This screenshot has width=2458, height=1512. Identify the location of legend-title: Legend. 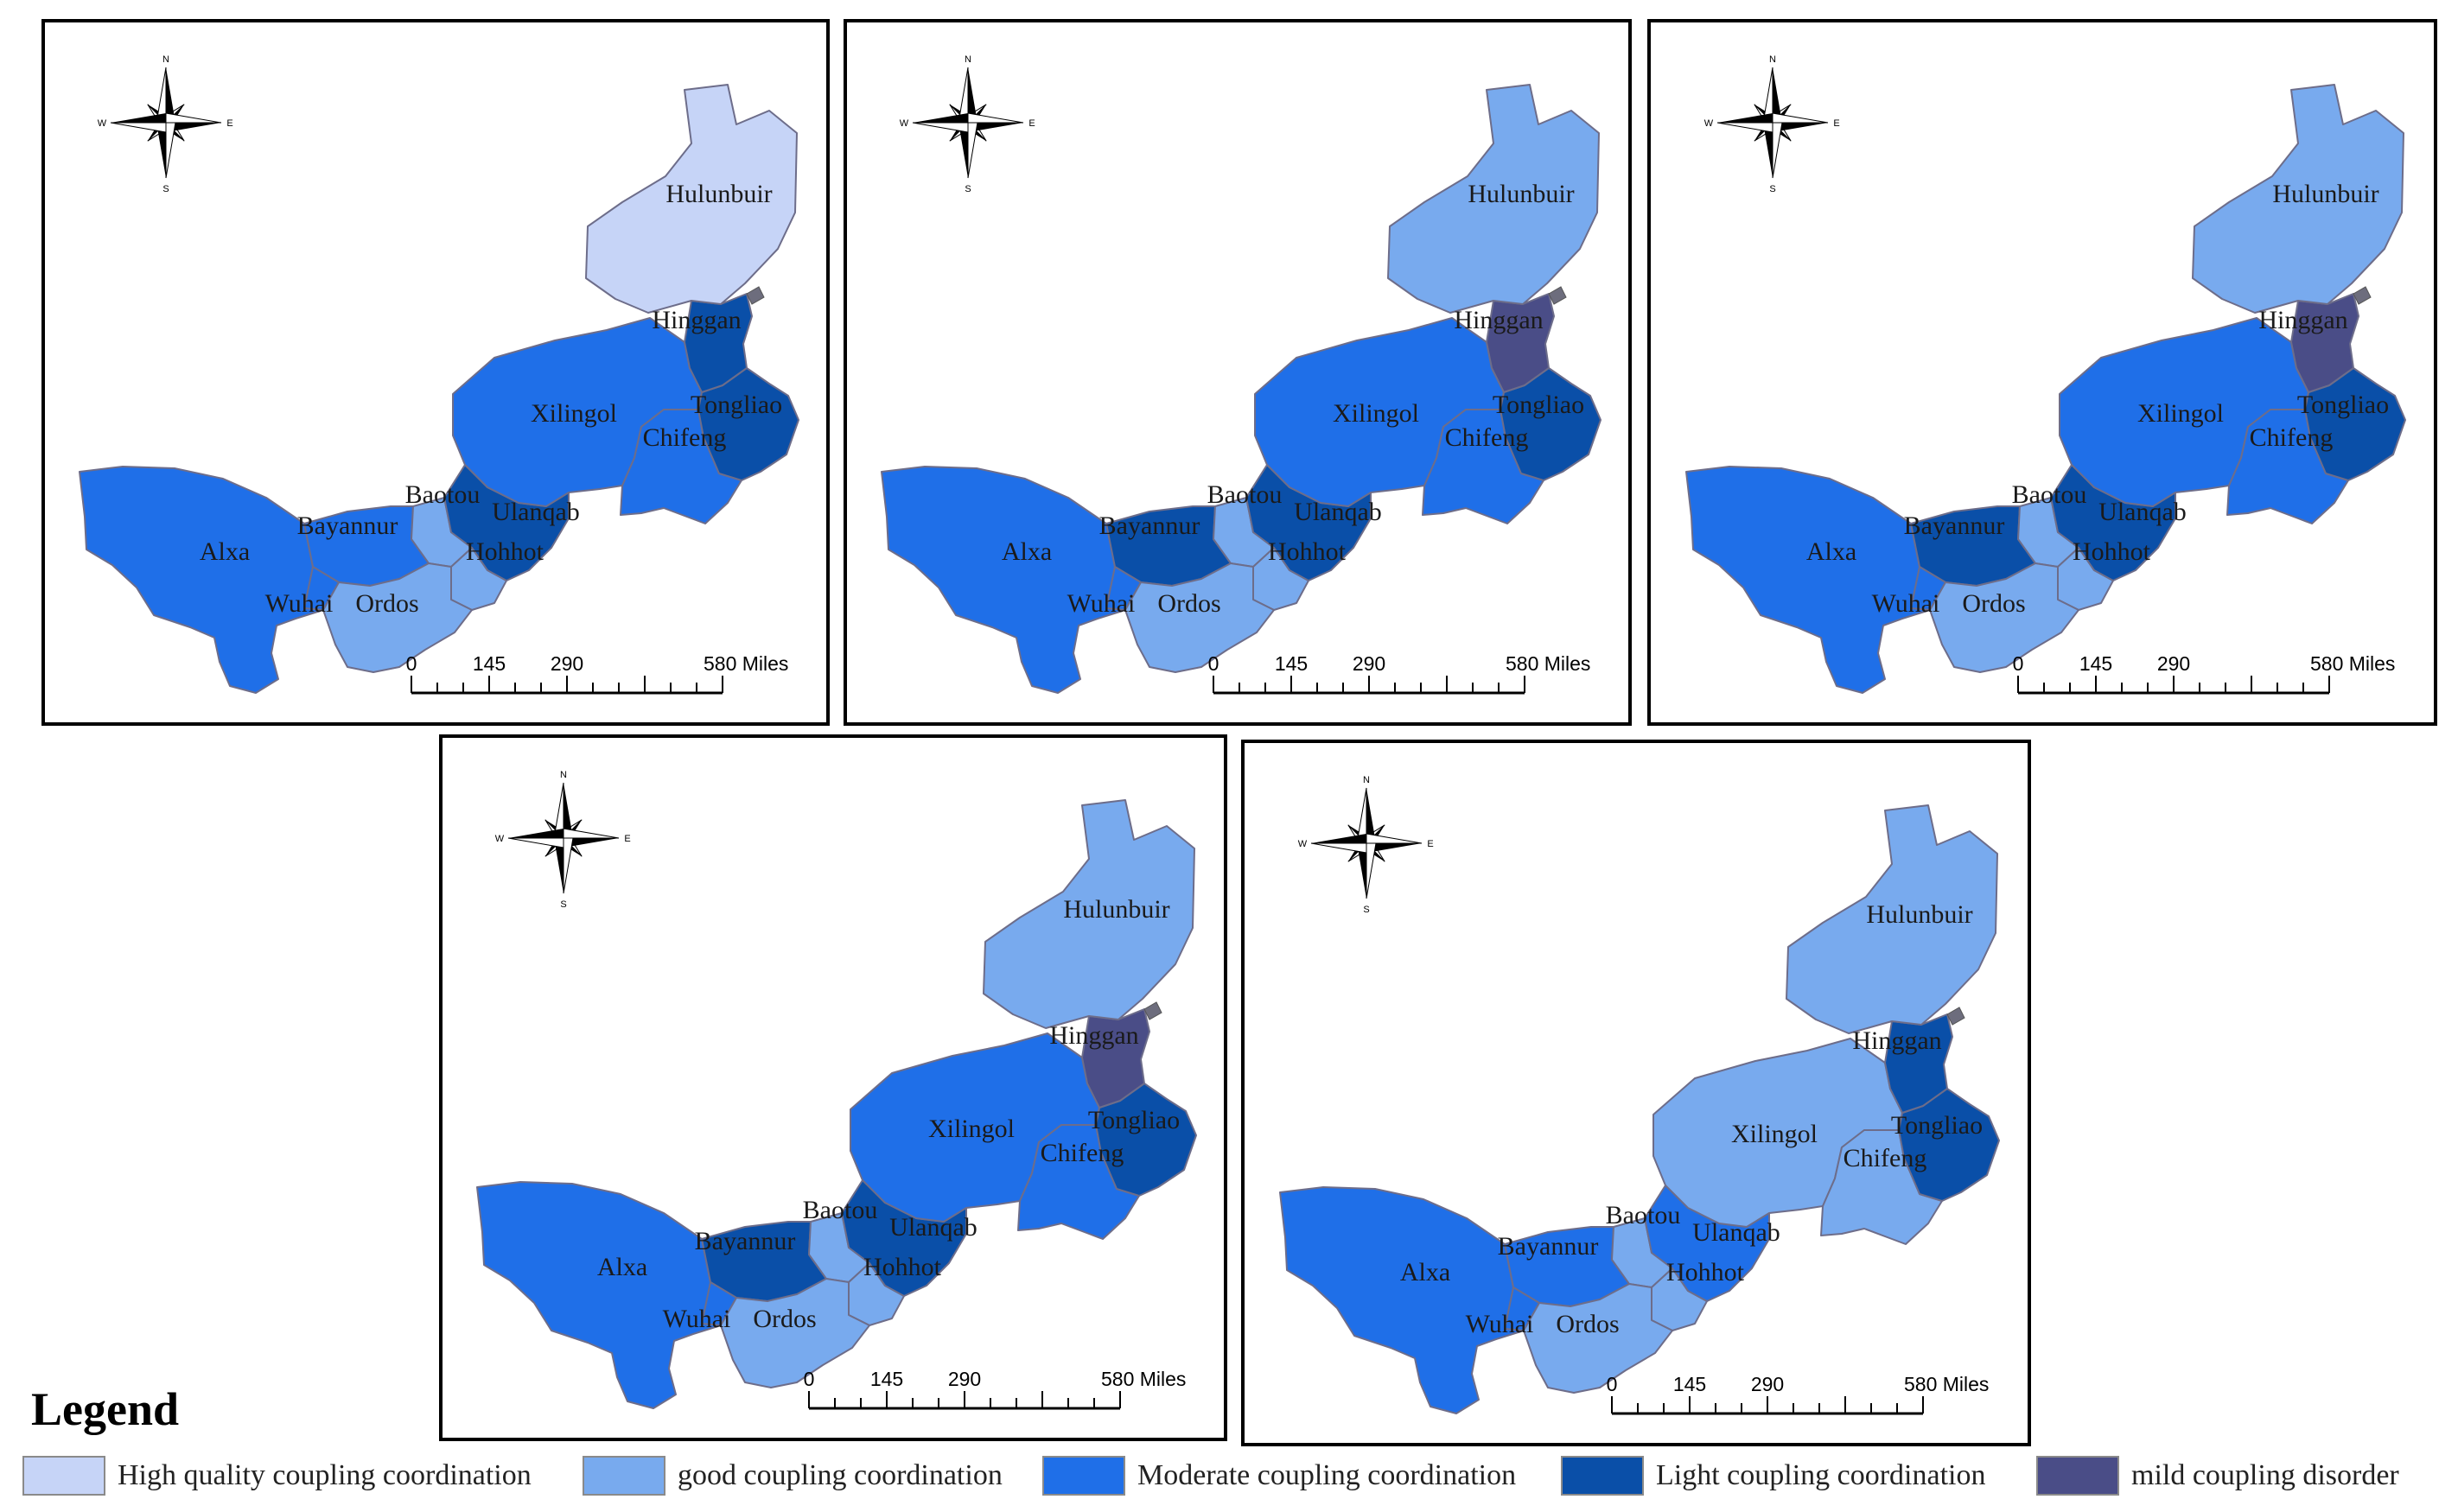
(105, 1409).